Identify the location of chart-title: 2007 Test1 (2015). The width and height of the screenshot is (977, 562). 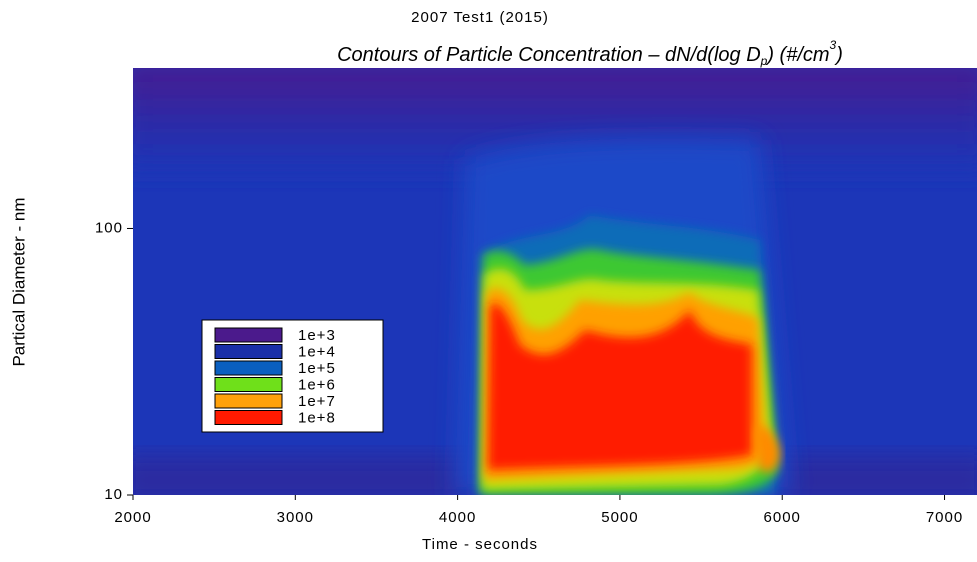
(480, 17).